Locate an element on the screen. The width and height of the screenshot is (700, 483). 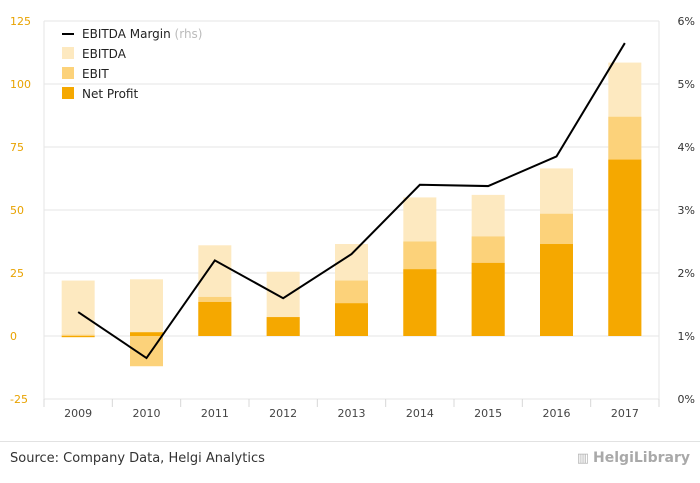
x-tick-label: 2017 is located at coordinates (625, 413).